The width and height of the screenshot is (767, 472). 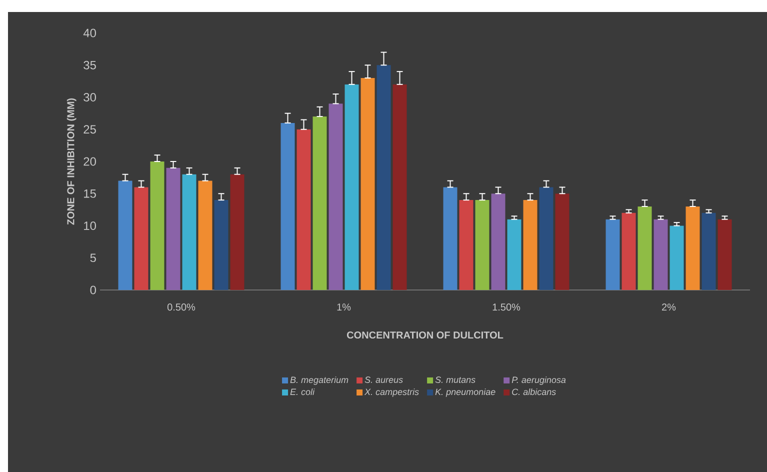 What do you see at coordinates (90, 65) in the screenshot?
I see `y-tick-label: 35` at bounding box center [90, 65].